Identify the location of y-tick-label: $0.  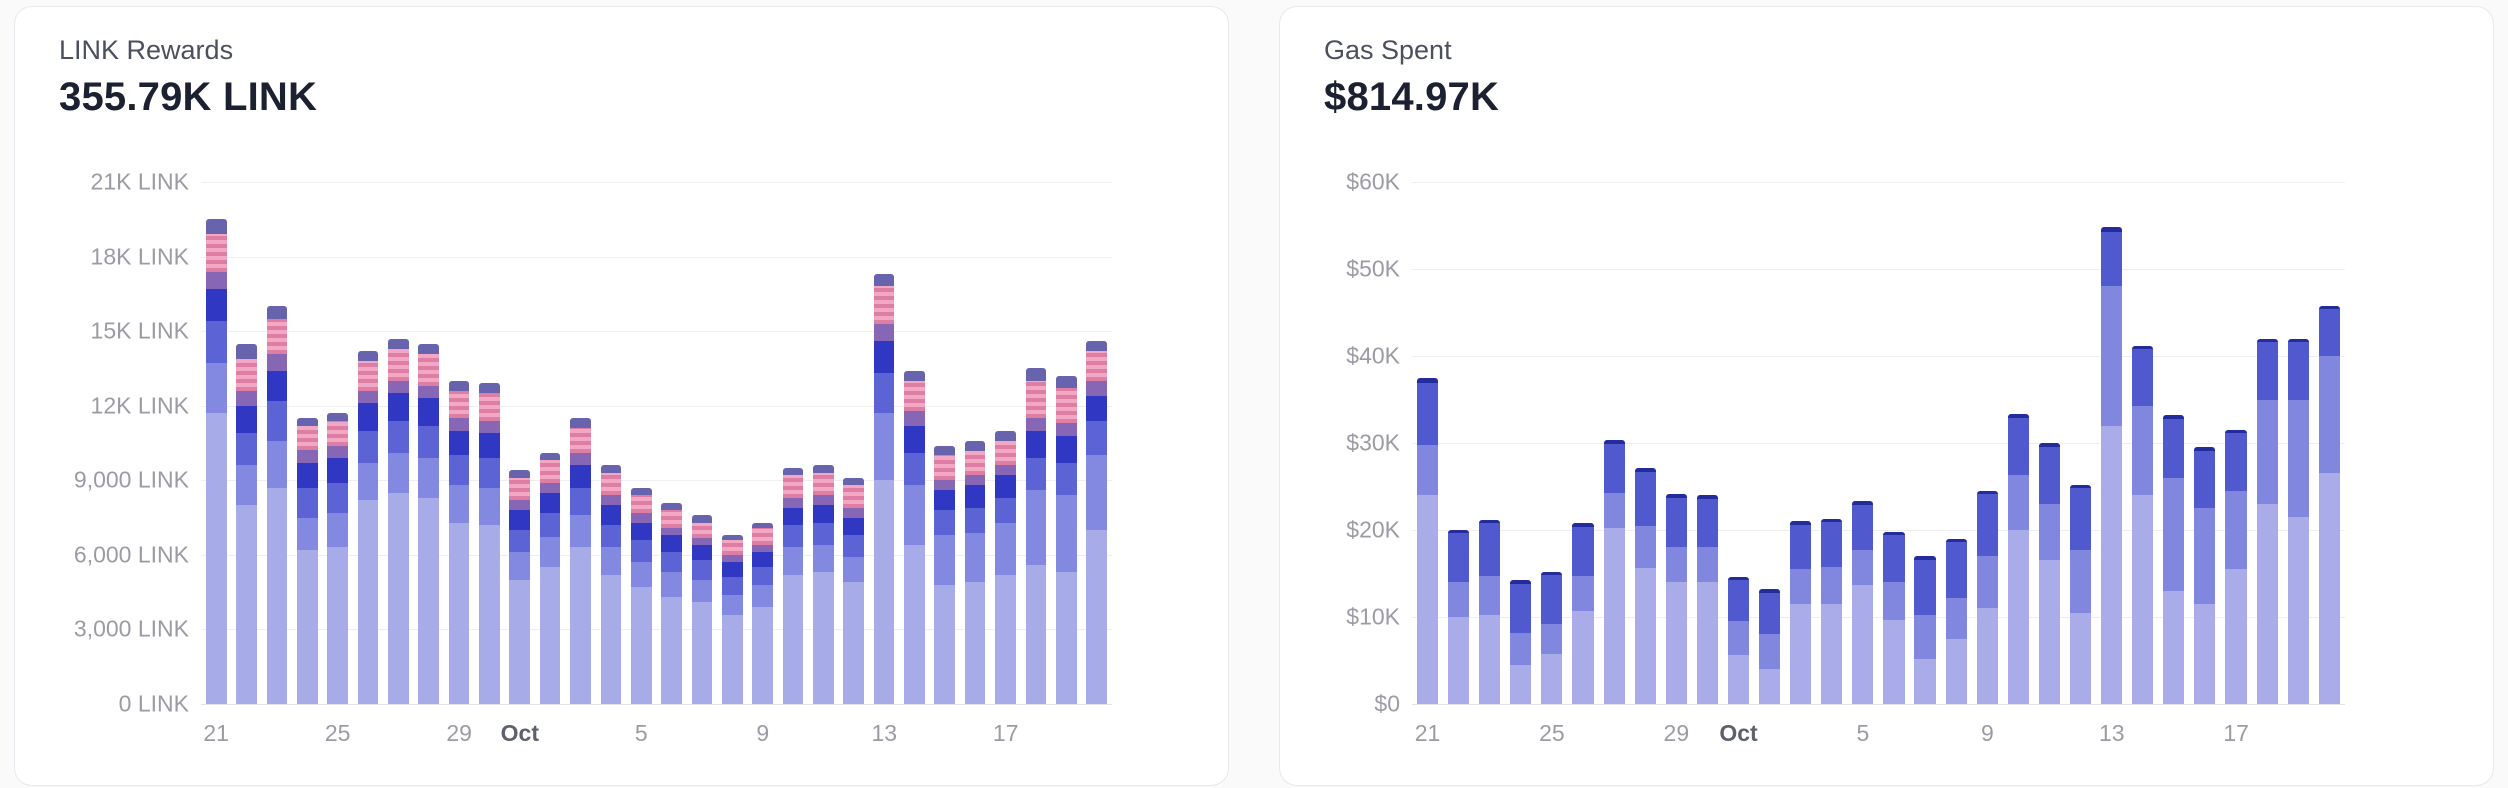
(1387, 703).